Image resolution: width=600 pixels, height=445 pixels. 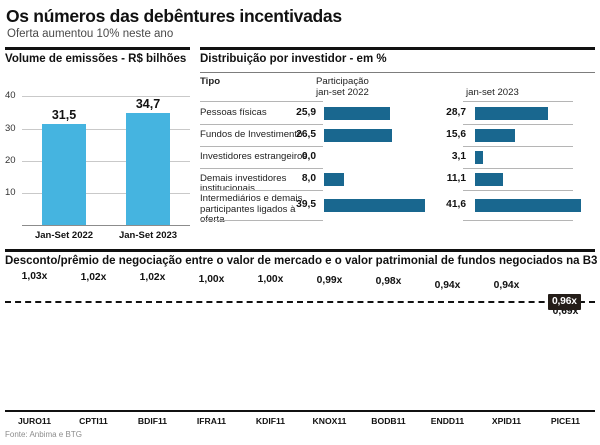 I want to click on table-value-2023: 11,1, so click(x=456, y=178).